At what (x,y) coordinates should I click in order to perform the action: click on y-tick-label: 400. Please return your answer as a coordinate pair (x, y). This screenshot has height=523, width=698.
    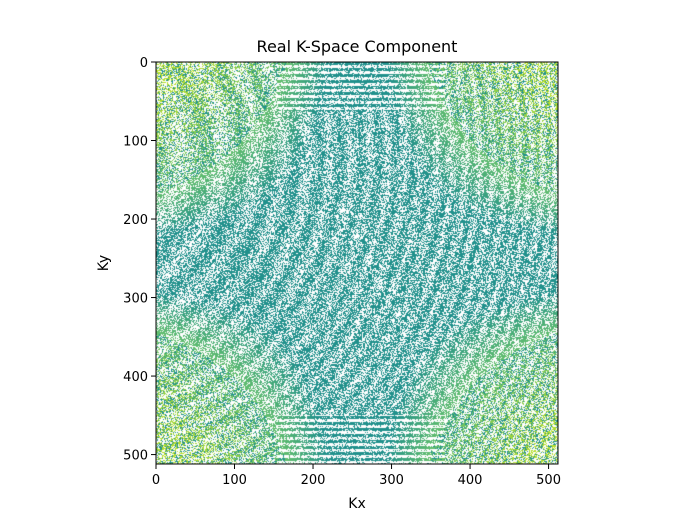
    Looking at the image, I should click on (135, 377).